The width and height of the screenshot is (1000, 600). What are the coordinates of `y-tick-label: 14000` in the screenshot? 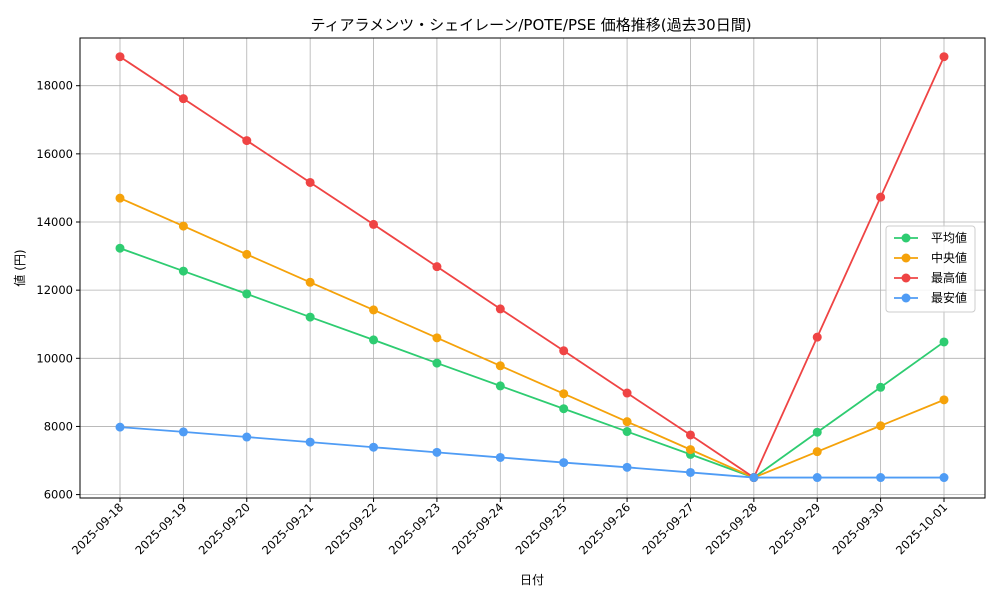 It's located at (54, 222).